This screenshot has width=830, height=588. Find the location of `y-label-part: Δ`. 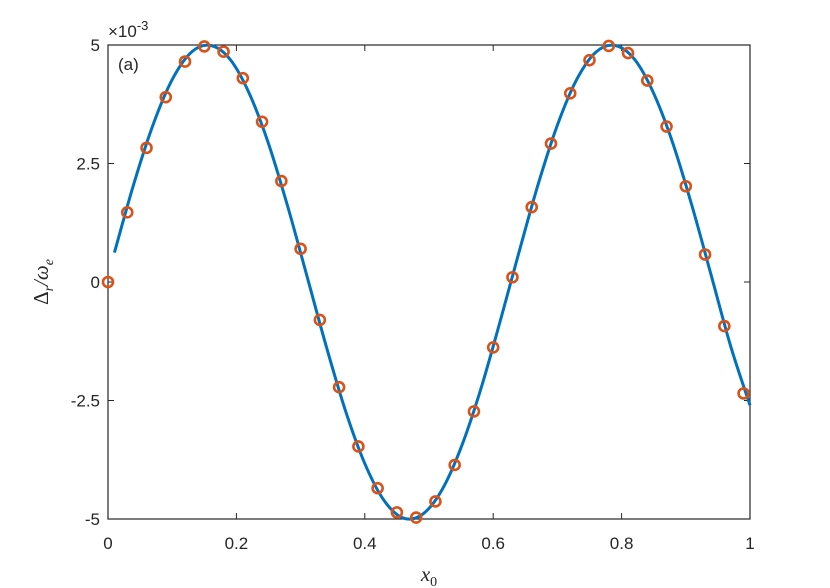

y-label-part: Δ is located at coordinates (41, 298).